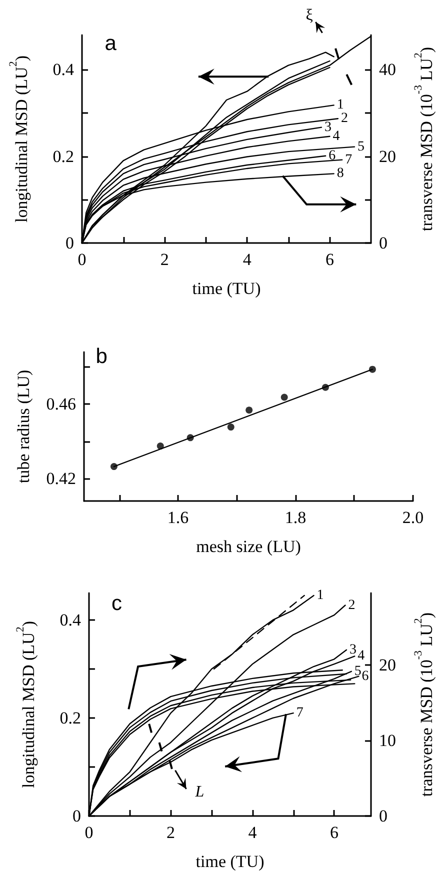  I want to click on y2-tick-label: 40, so click(387, 70).